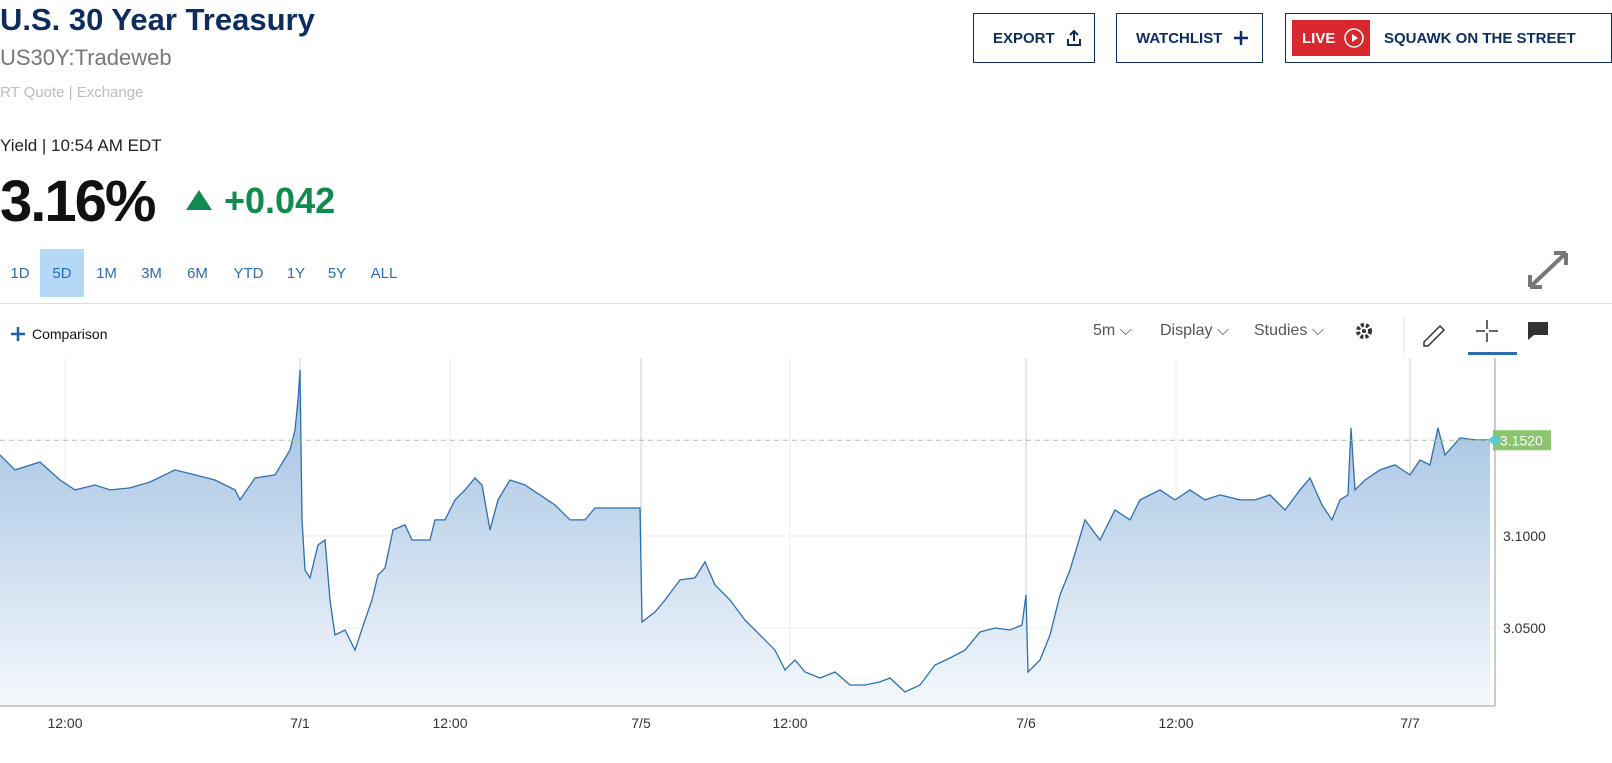  What do you see at coordinates (1480, 38) in the screenshot?
I see `show-label: SQUAWK ON THE STREET` at bounding box center [1480, 38].